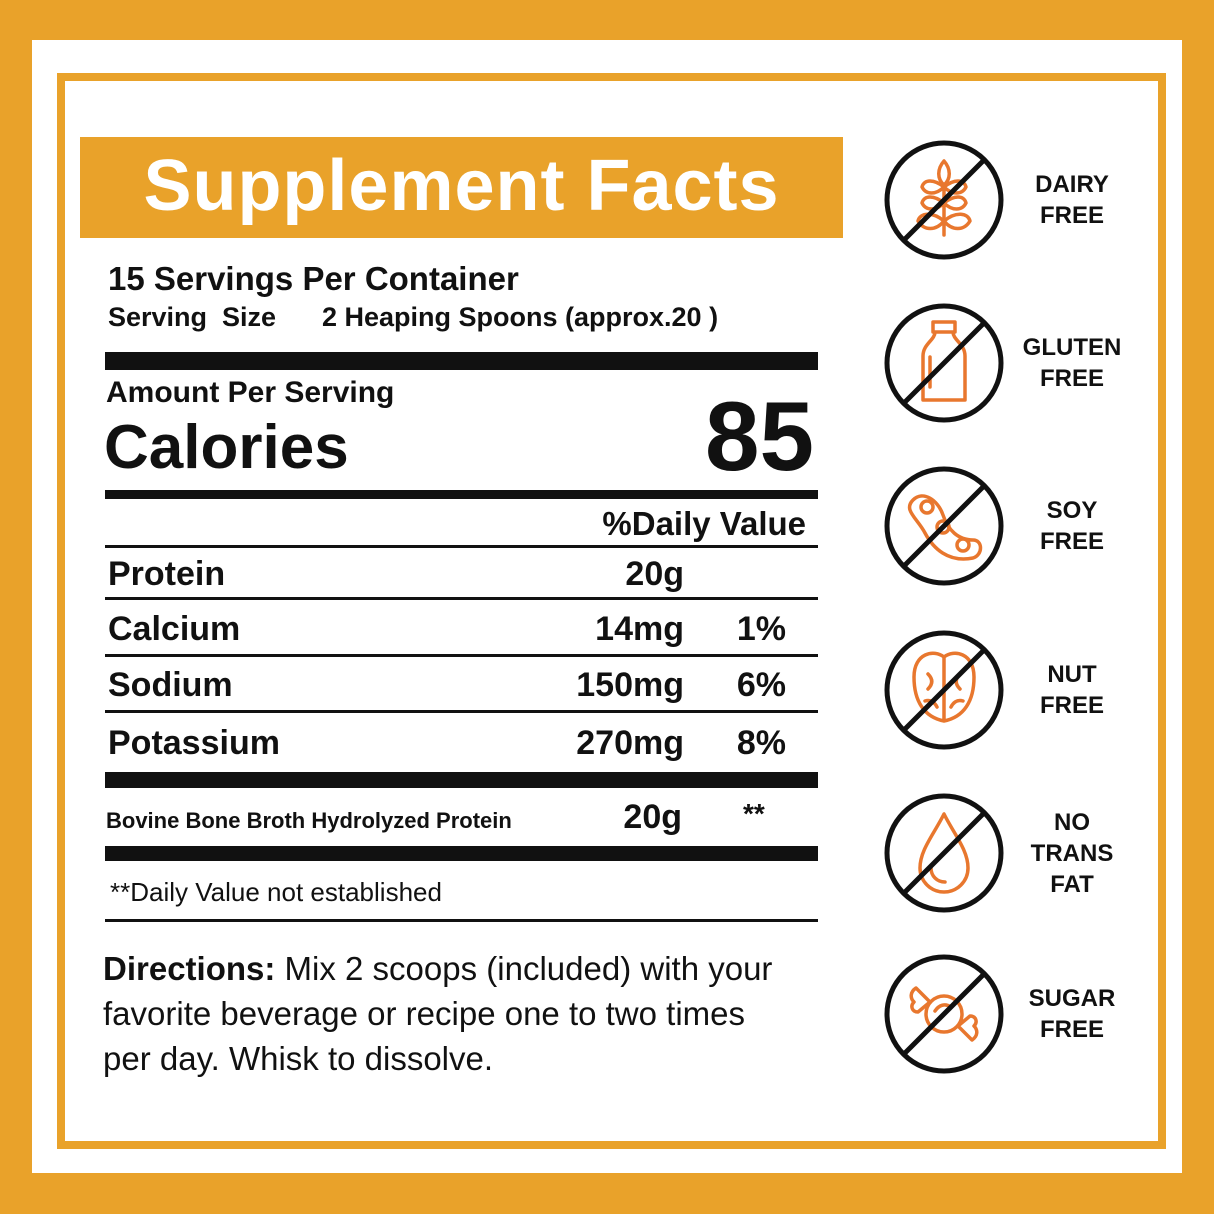 This screenshot has width=1214, height=1214. What do you see at coordinates (1072, 1014) in the screenshot?
I see `badge-label: SUGAR FREE` at bounding box center [1072, 1014].